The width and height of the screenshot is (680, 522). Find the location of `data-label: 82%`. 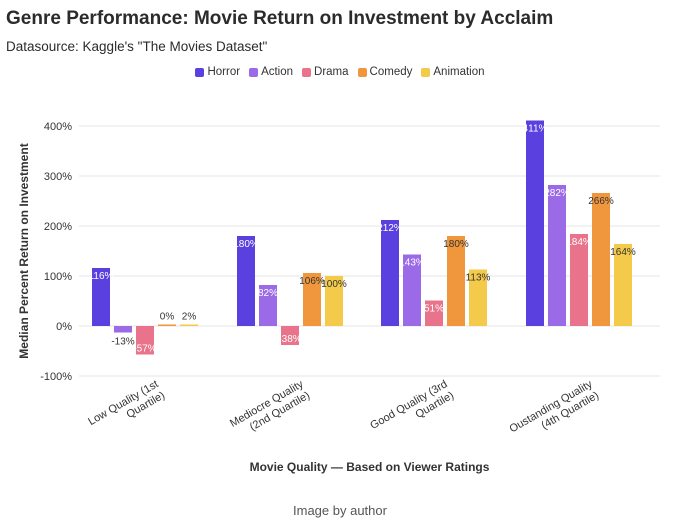

data-label: 82% is located at coordinates (268, 293).